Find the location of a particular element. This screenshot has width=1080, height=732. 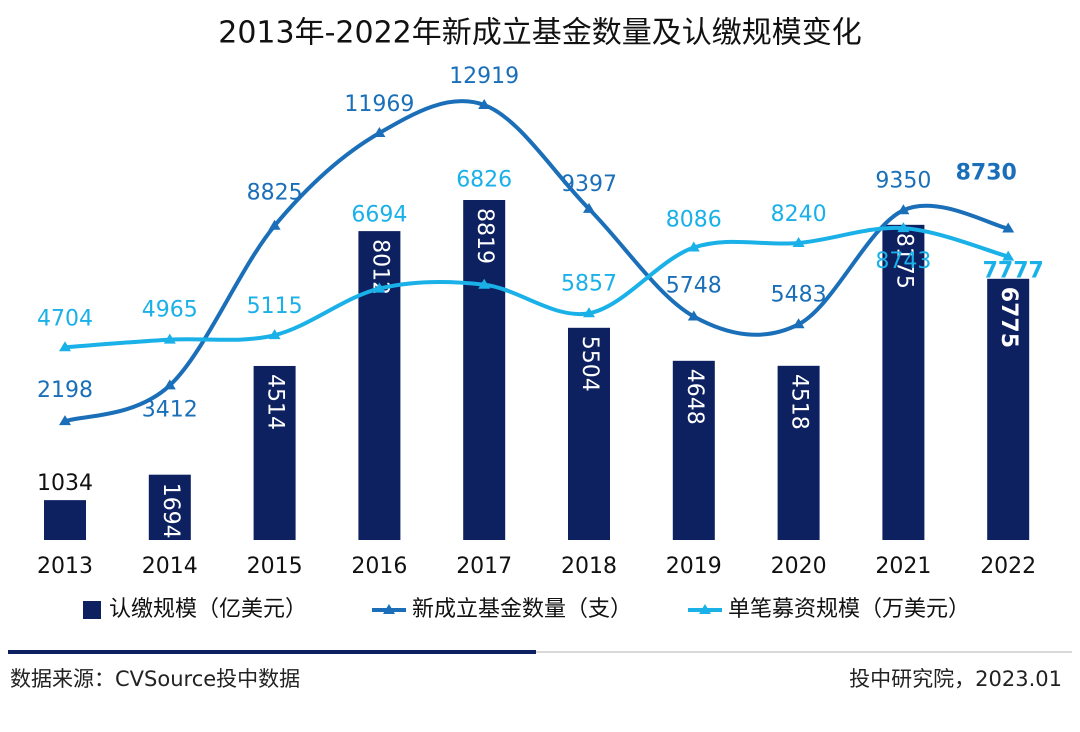

x-tick-label: 2020 is located at coordinates (799, 566).